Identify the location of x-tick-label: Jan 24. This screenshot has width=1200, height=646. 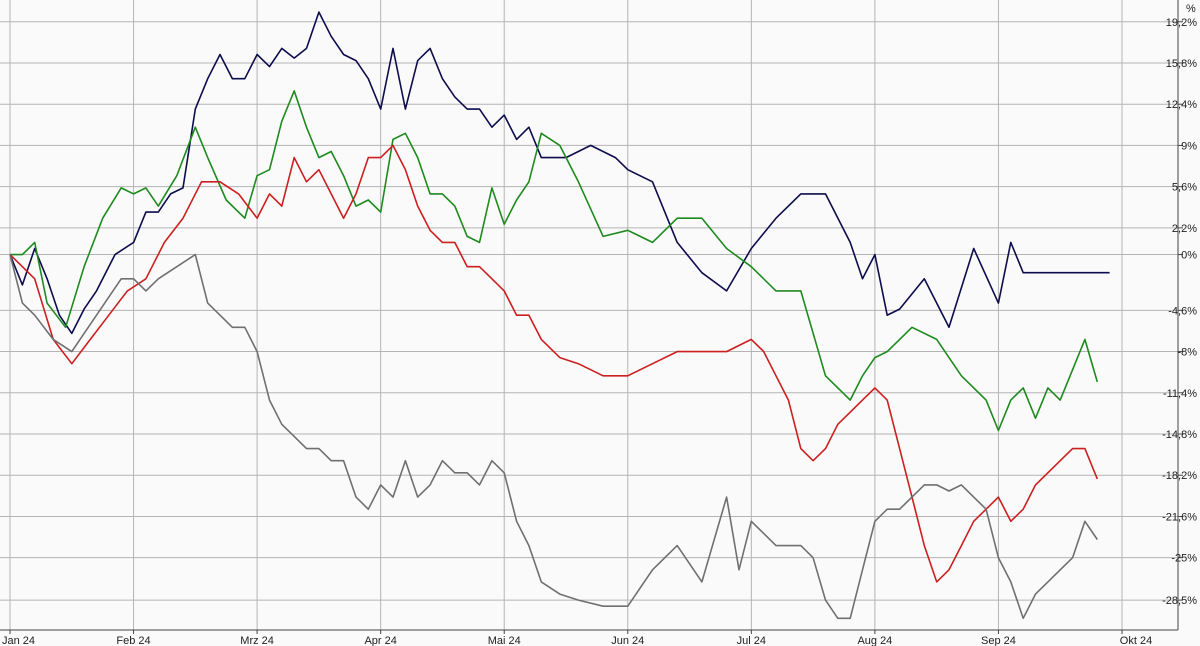
(18, 640).